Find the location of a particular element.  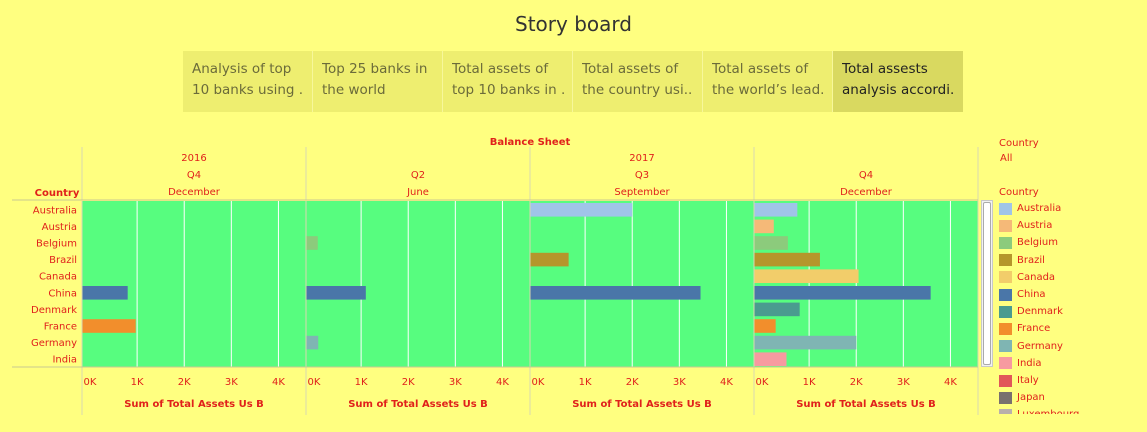

legend-item-china: China is located at coordinates (1022, 294).